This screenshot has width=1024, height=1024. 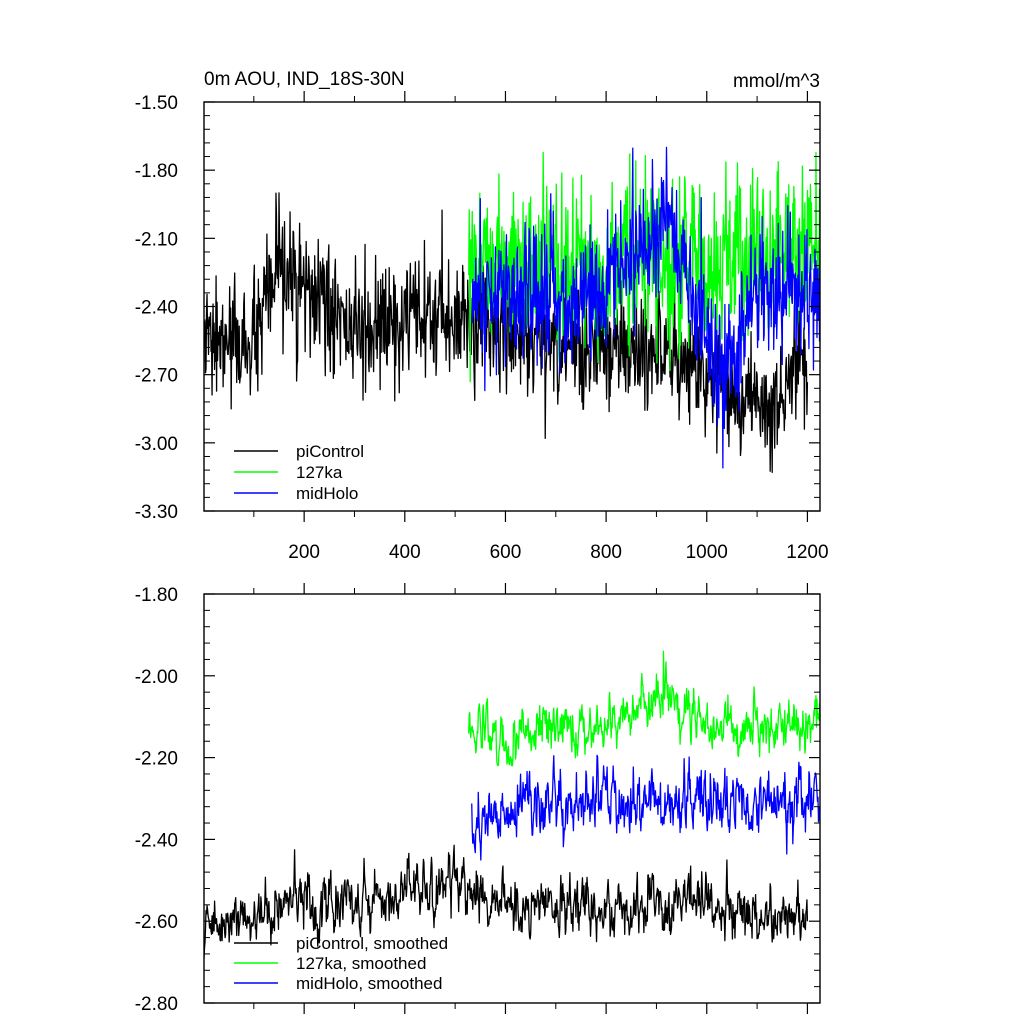 I want to click on y-tick-label: -3.30, so click(x=156, y=512).